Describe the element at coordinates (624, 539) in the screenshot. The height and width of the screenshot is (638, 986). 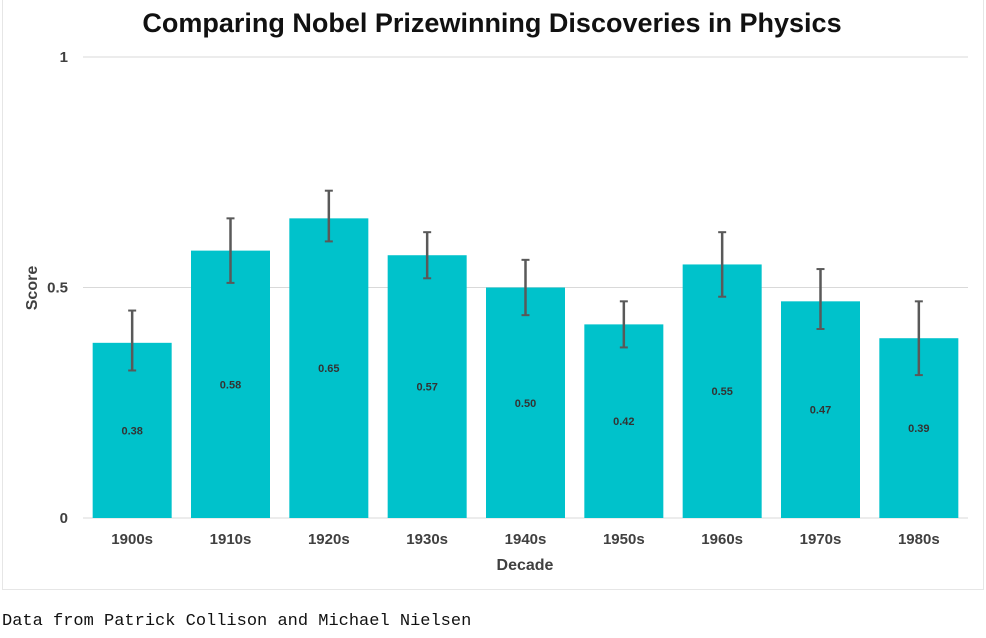
I see `x-tick-label: 1950s` at that location.